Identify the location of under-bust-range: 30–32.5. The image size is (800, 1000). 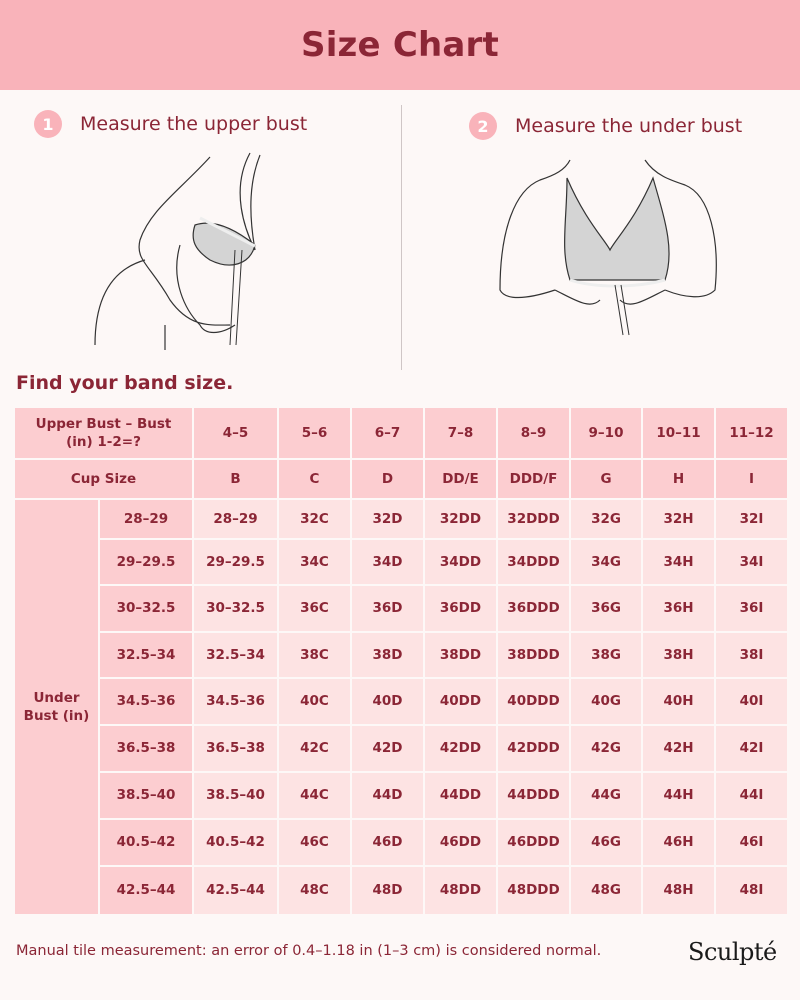
(146, 608).